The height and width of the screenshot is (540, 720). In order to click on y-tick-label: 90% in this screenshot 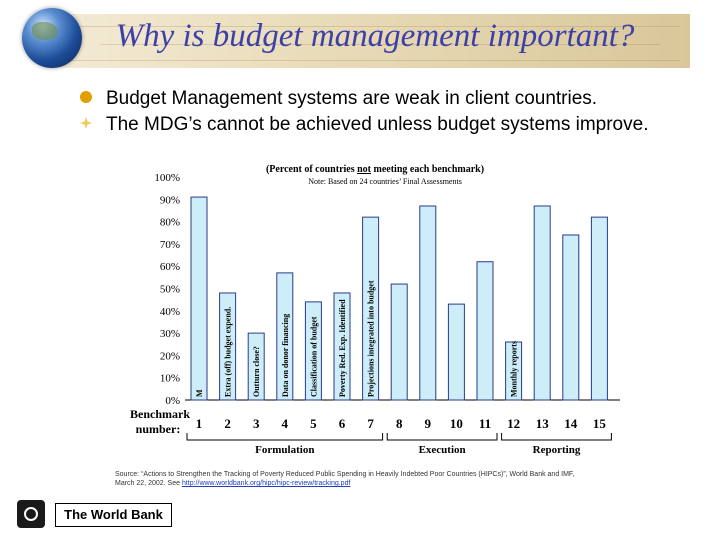, I will do `click(170, 200)`.